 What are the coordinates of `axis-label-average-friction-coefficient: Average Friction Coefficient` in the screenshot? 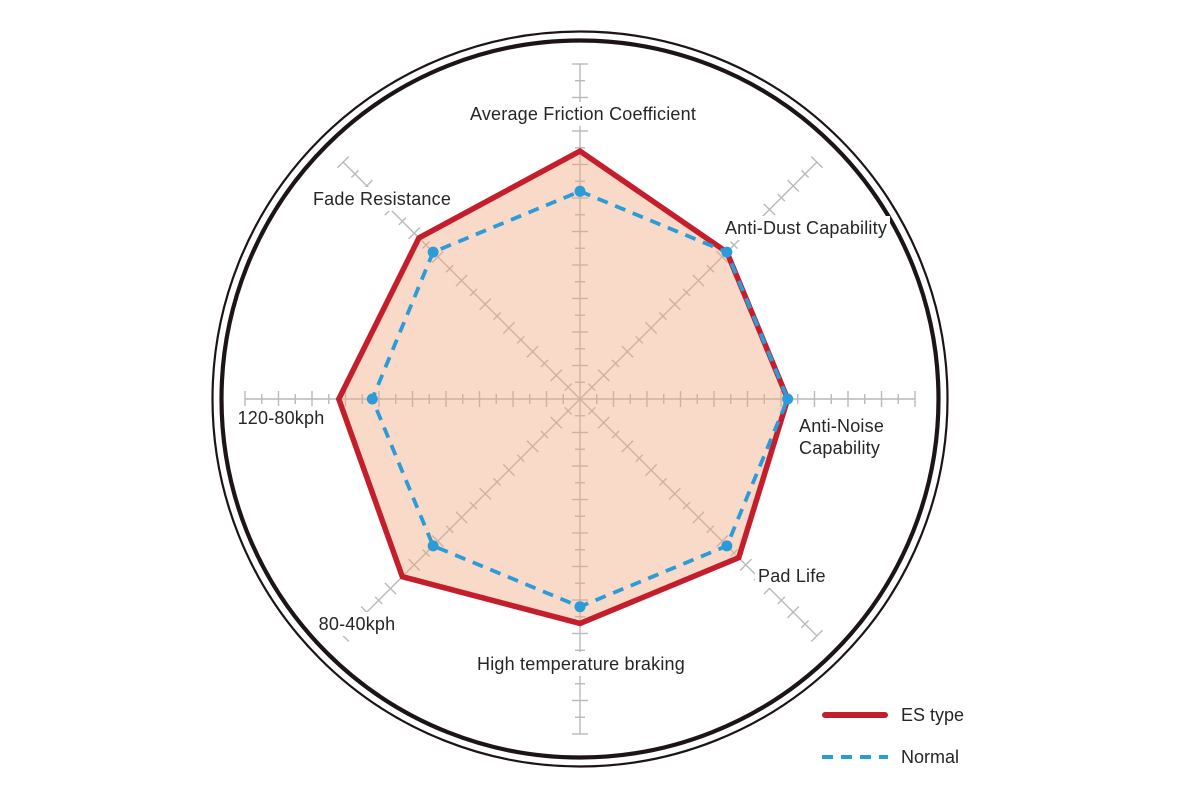 It's located at (583, 114).